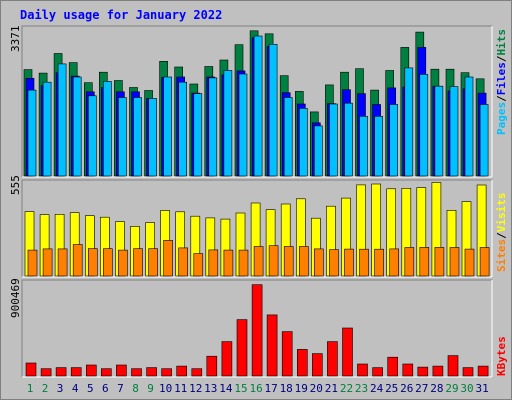 This screenshot has height=400, width=512. I want to click on day-label-8: 8, so click(135, 388).